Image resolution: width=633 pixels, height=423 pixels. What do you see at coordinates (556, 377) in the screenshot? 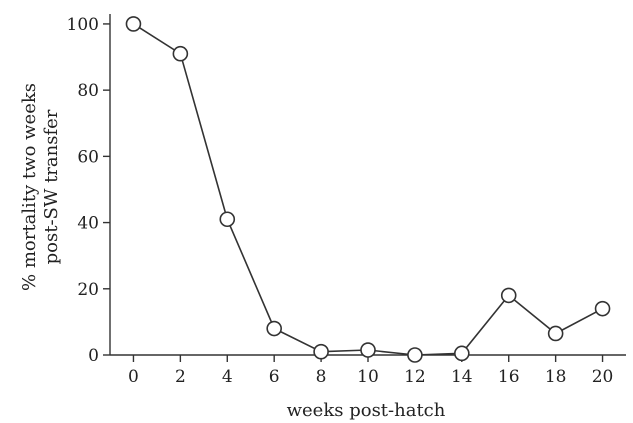
I see `x-tick-label: 18` at bounding box center [556, 377].